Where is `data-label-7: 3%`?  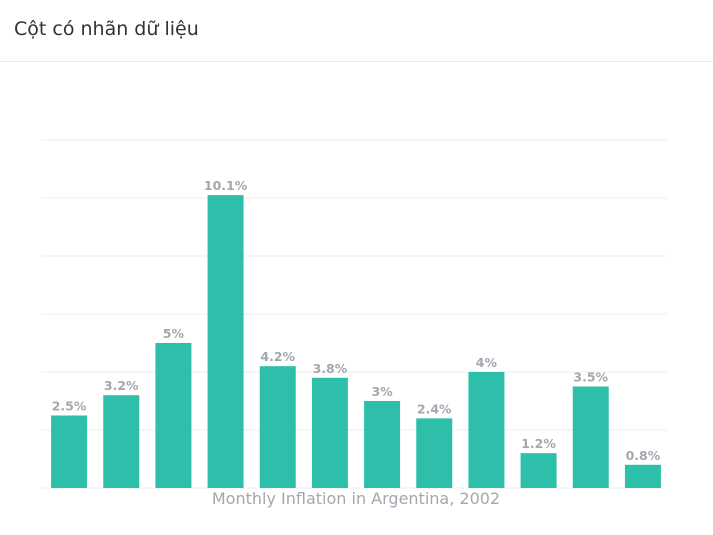 data-label-7: 3% is located at coordinates (382, 391).